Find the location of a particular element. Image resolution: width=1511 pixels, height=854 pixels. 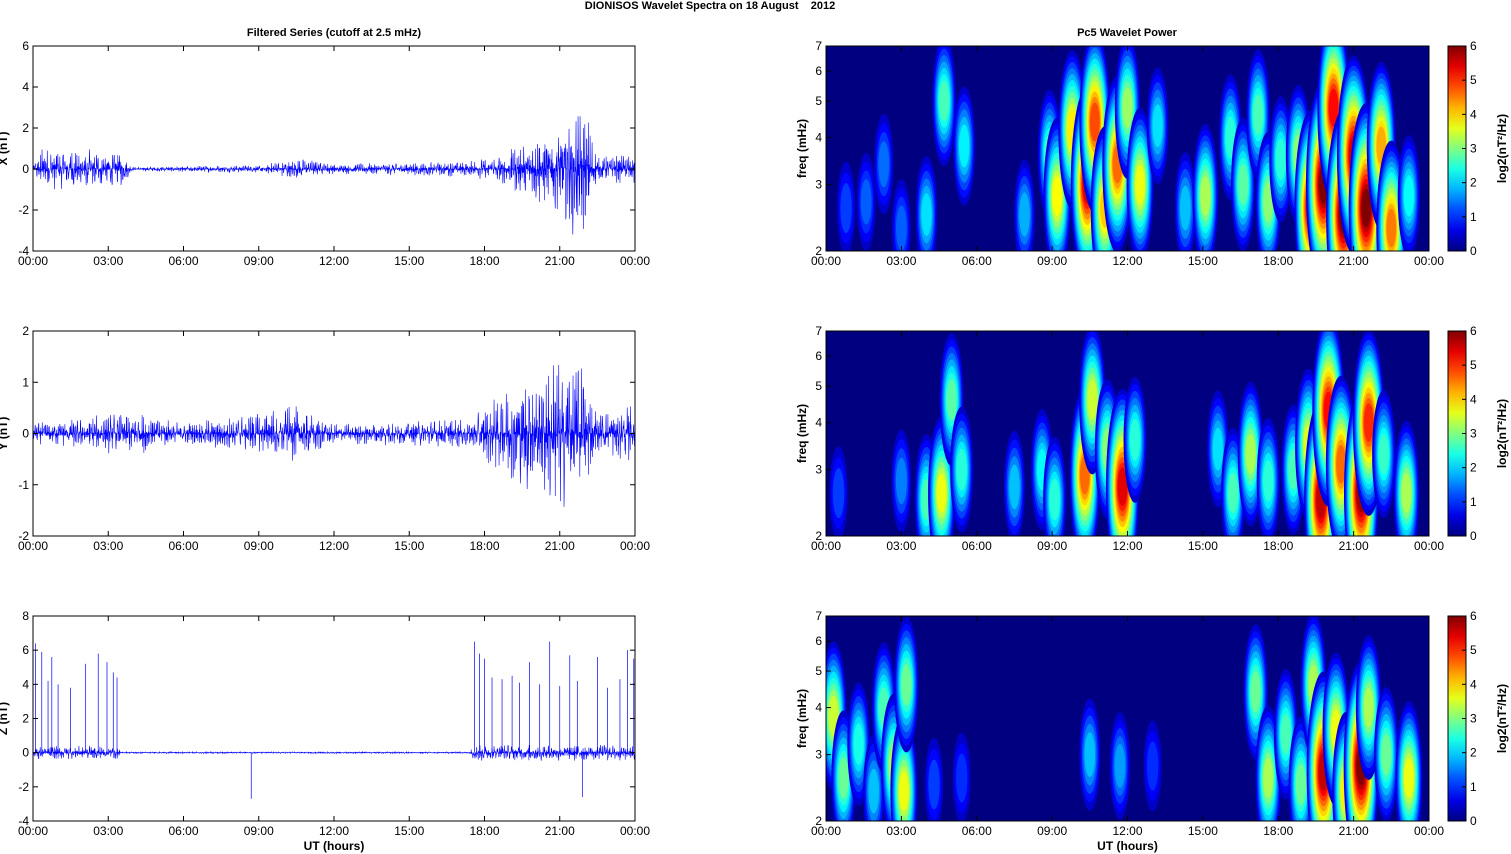

x-axis-label: UT (hours) is located at coordinates (1127, 846).